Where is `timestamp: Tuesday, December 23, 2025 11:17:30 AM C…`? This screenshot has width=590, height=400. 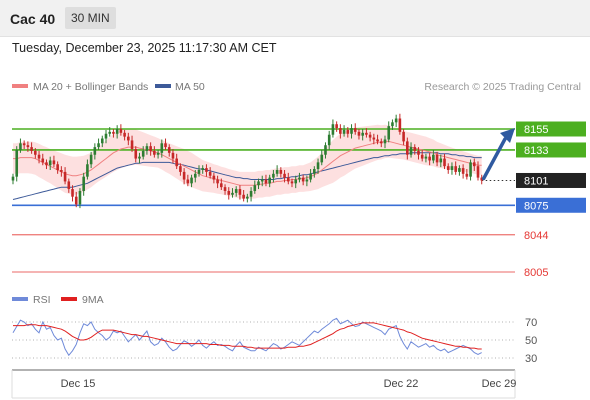
timestamp: Tuesday, December 23, 2025 11:17:30 AM C… is located at coordinates (144, 48).